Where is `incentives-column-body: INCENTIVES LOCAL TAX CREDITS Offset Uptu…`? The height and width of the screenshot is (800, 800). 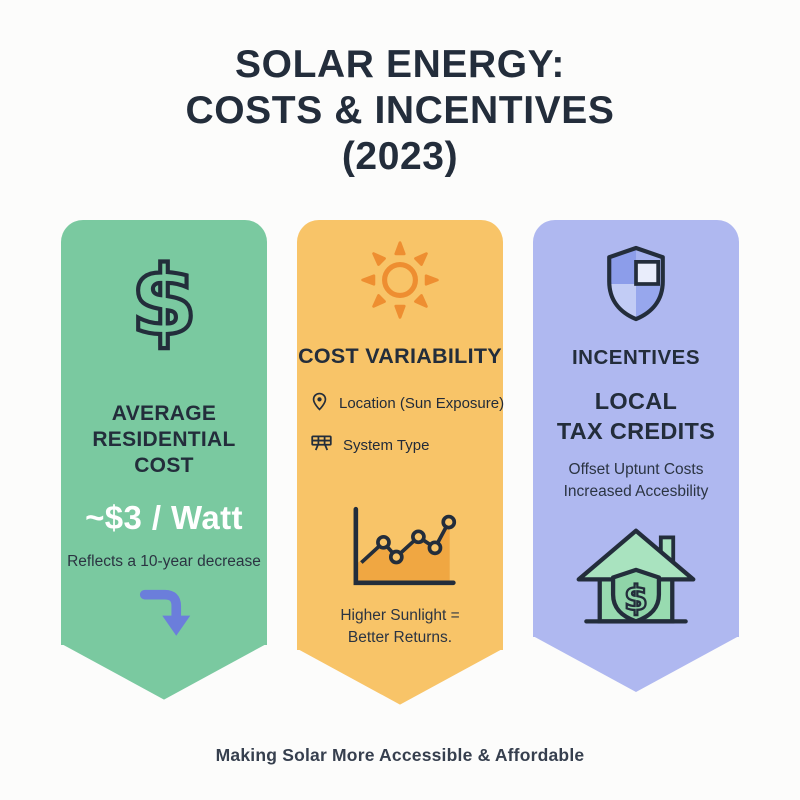 incentives-column-body: INCENTIVES LOCAL TAX CREDITS Offset Uptu… is located at coordinates (636, 429).